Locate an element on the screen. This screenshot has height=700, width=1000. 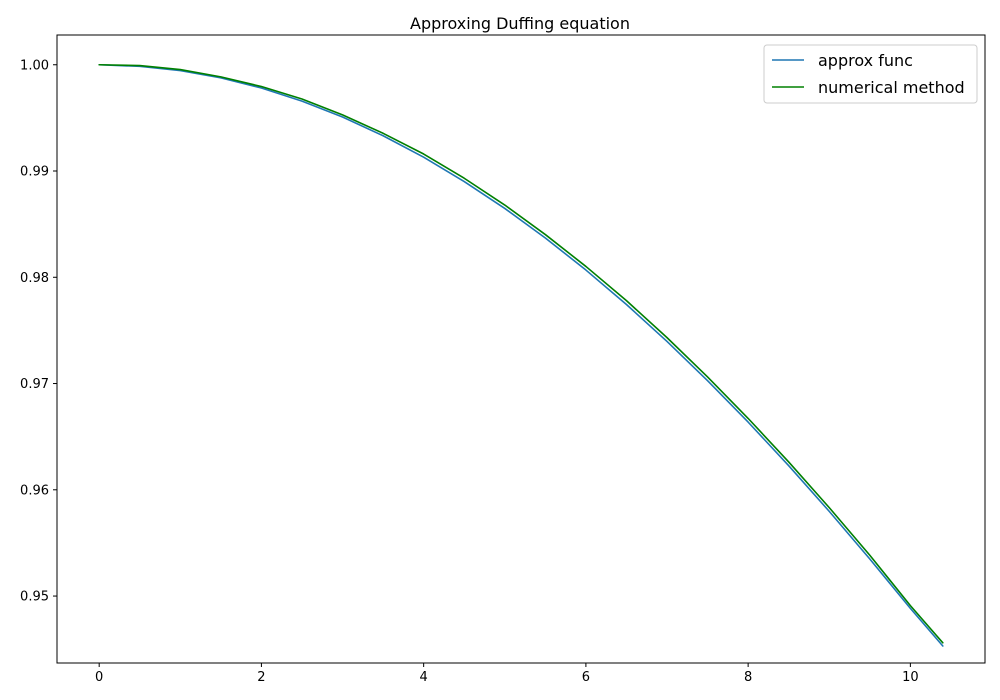
y-tick-label: 0.96 is located at coordinates (34, 490).